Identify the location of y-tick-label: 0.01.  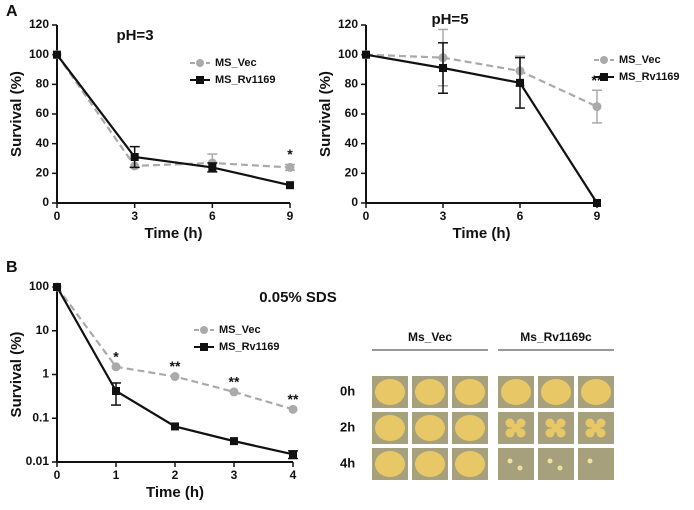
(38, 461).